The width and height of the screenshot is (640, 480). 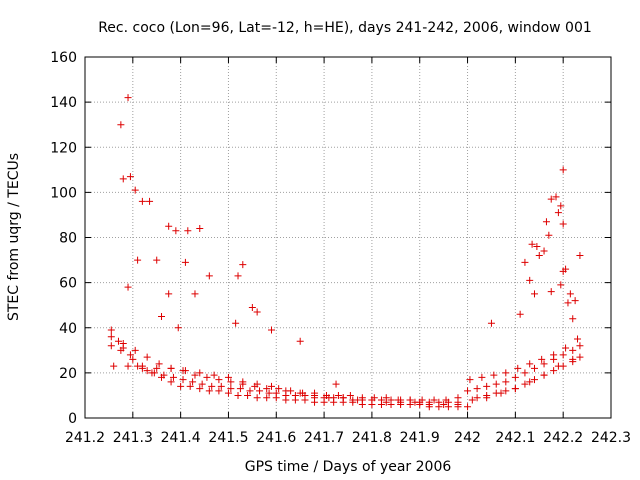 I want to click on y-tick-label: 120, so click(x=63, y=148).